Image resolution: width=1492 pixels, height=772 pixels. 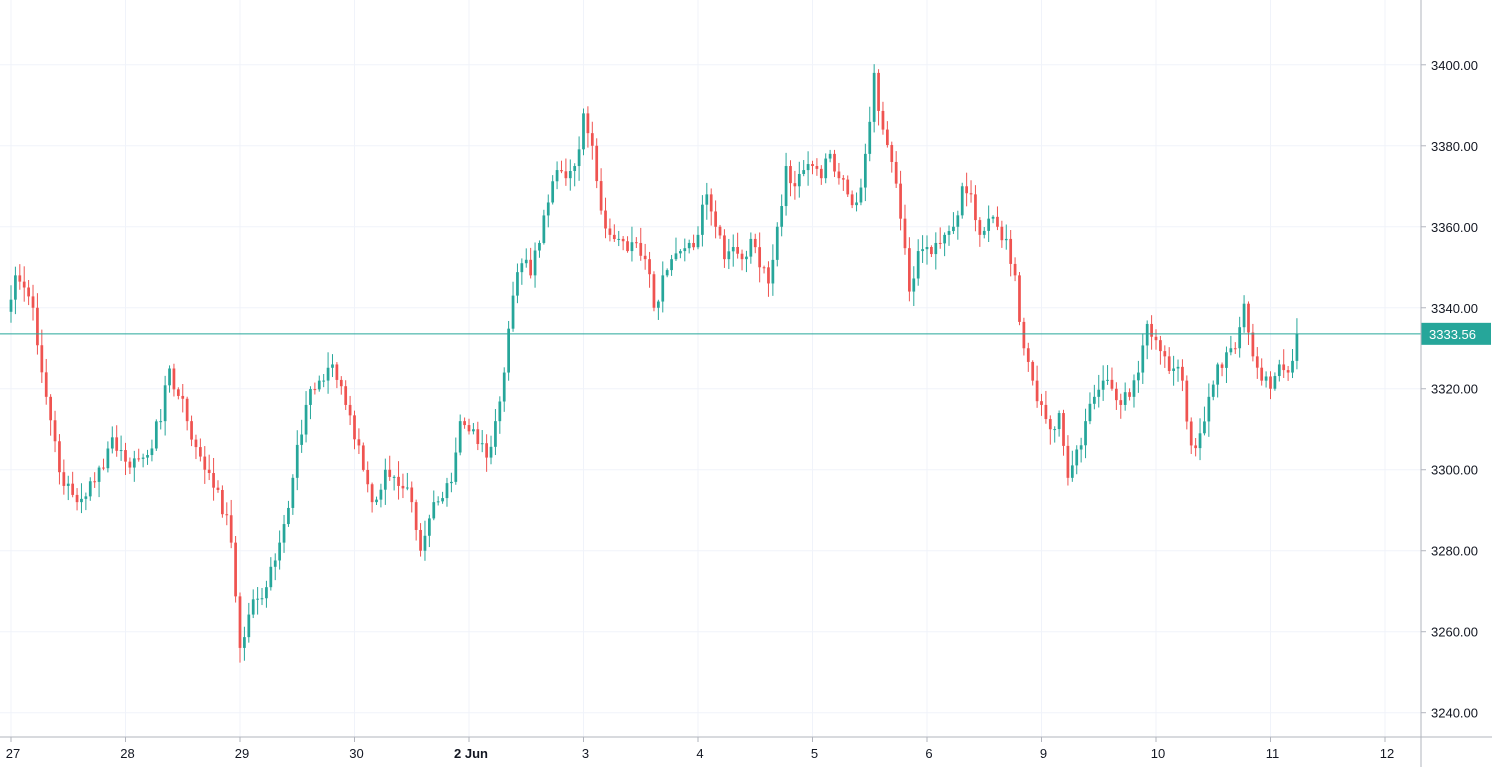 What do you see at coordinates (1043, 753) in the screenshot?
I see `x-tick-label: 9` at bounding box center [1043, 753].